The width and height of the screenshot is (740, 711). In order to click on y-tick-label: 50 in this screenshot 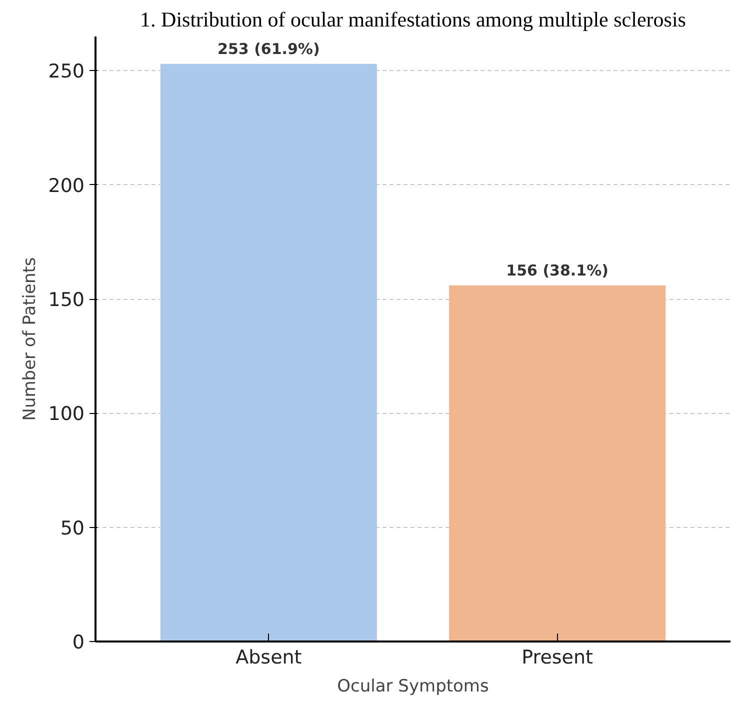, I will do `click(72, 528)`.